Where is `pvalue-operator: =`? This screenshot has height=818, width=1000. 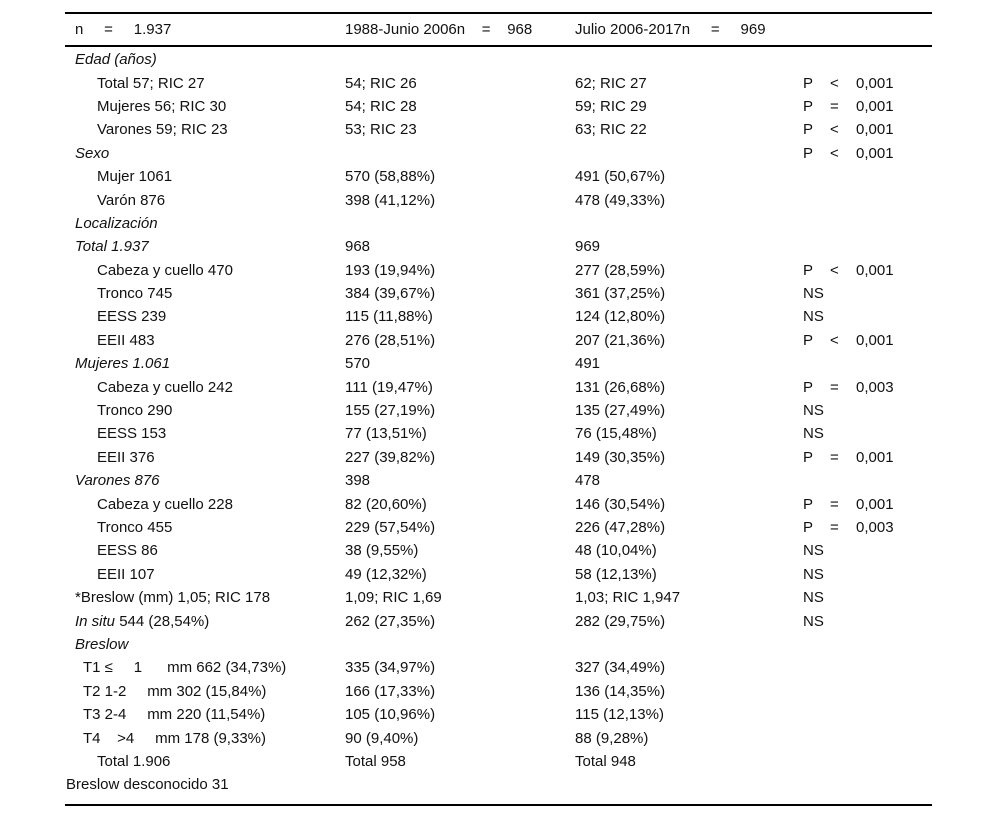
pvalue-operator: = is located at coordinates (834, 504).